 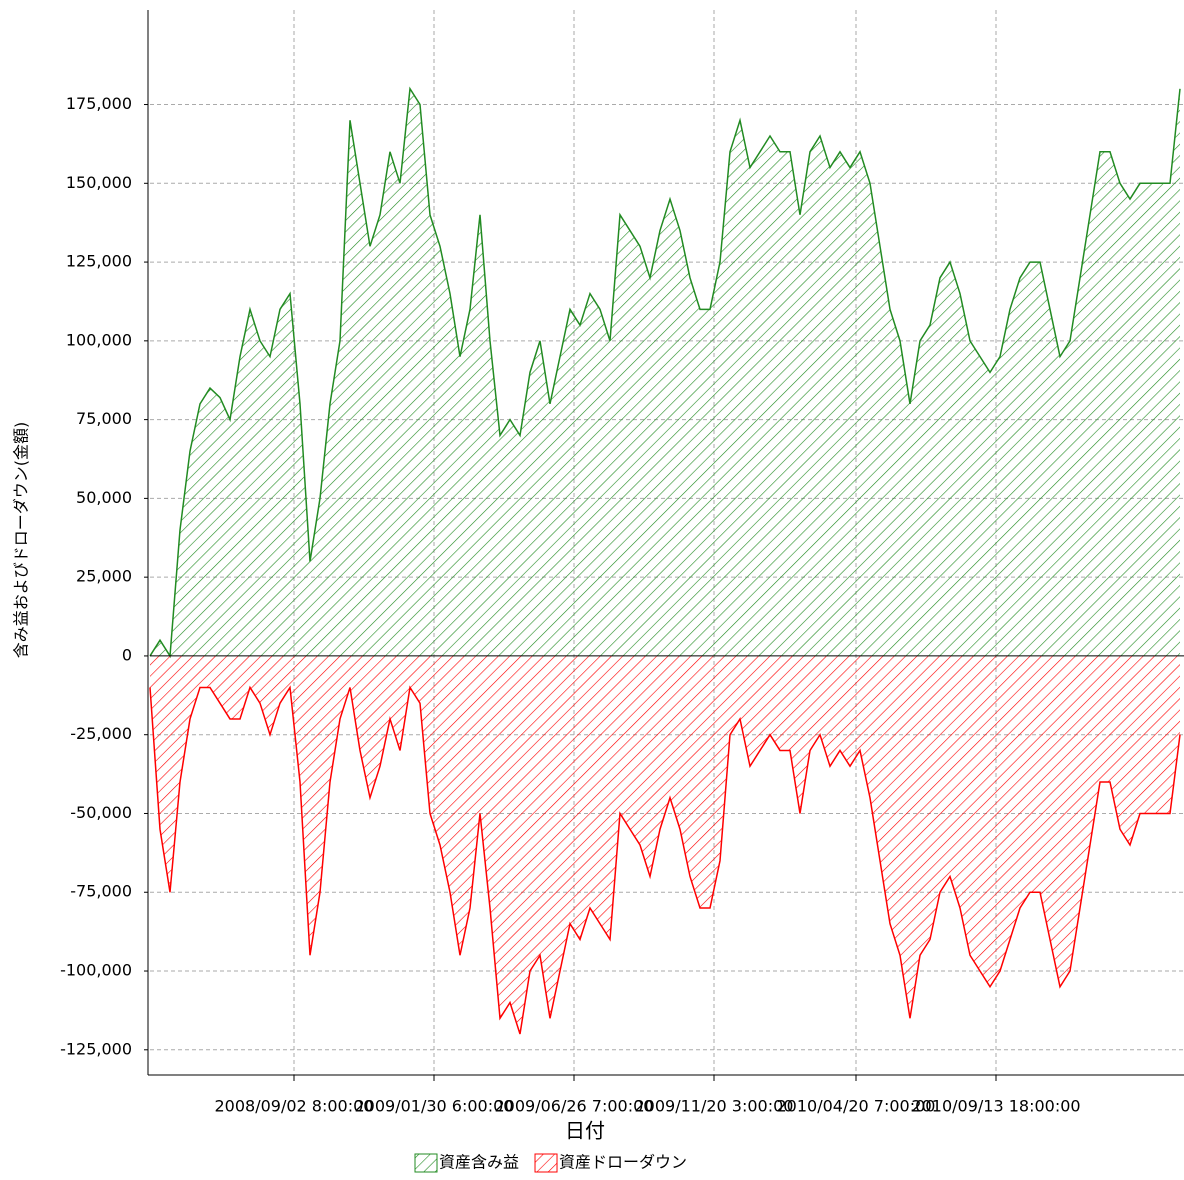 What do you see at coordinates (104, 576) in the screenshot?
I see `y-tick-label: 25,000` at bounding box center [104, 576].